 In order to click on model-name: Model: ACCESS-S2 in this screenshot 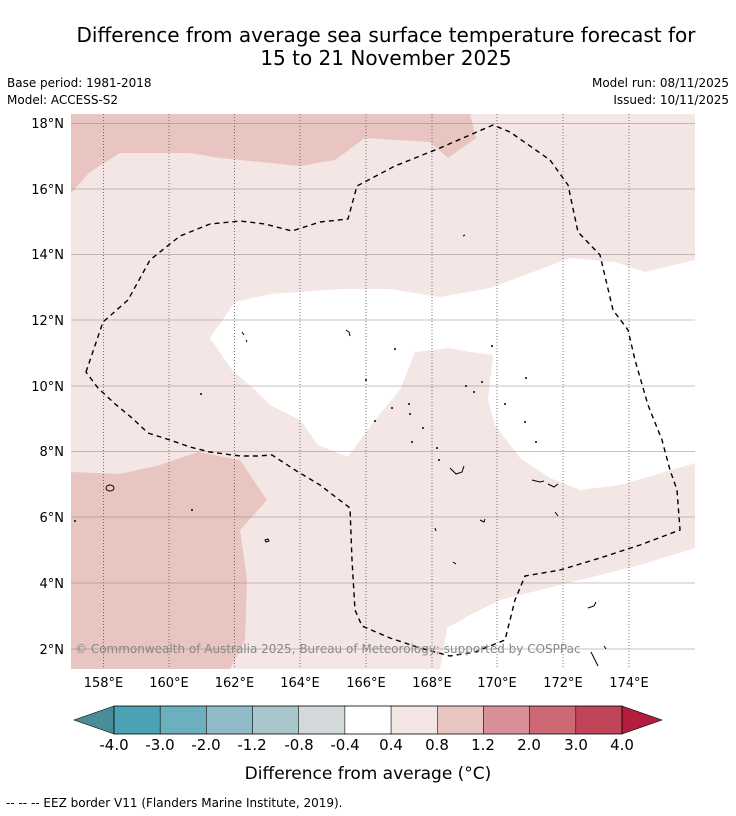, I will do `click(63, 100)`.